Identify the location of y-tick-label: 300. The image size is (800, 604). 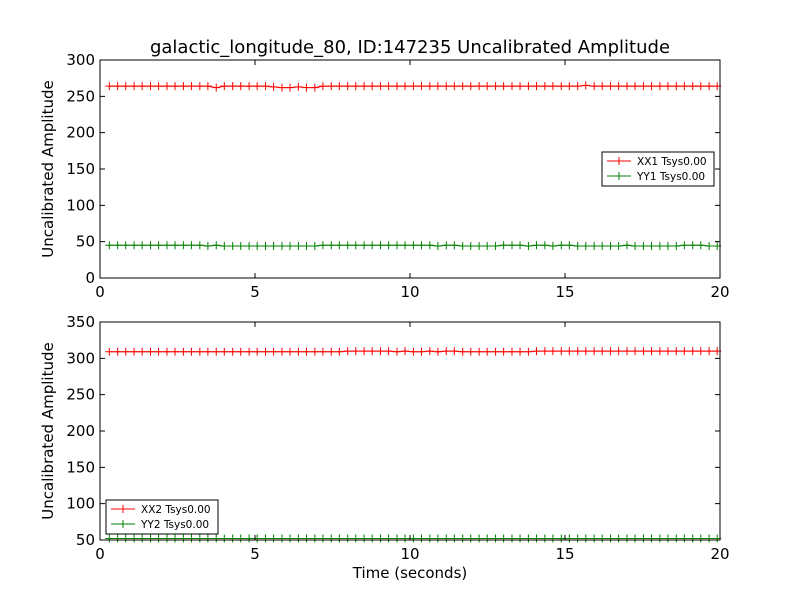
(80, 358).